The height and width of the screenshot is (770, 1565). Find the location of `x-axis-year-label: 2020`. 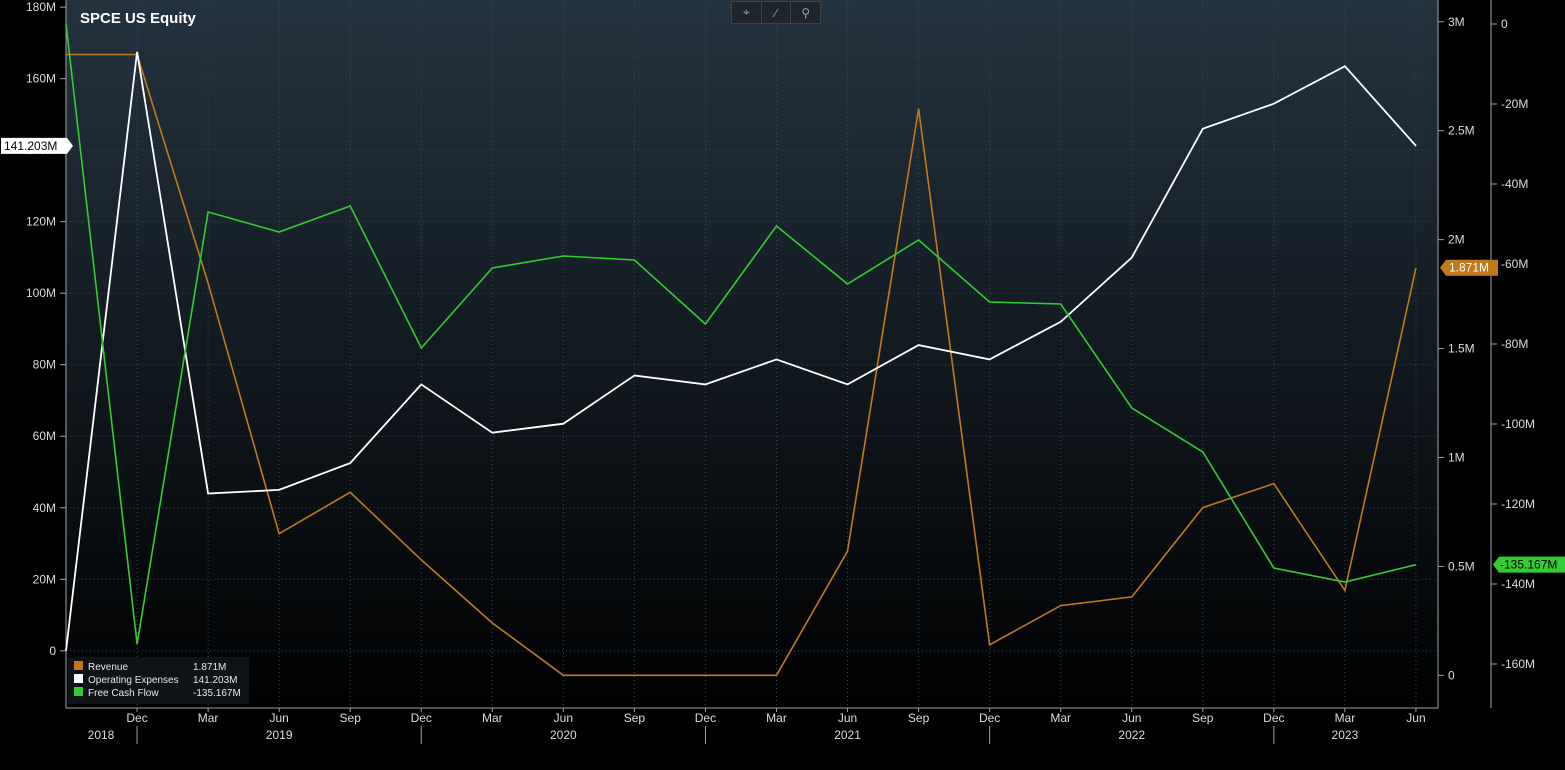

x-axis-year-label: 2020 is located at coordinates (563, 735).